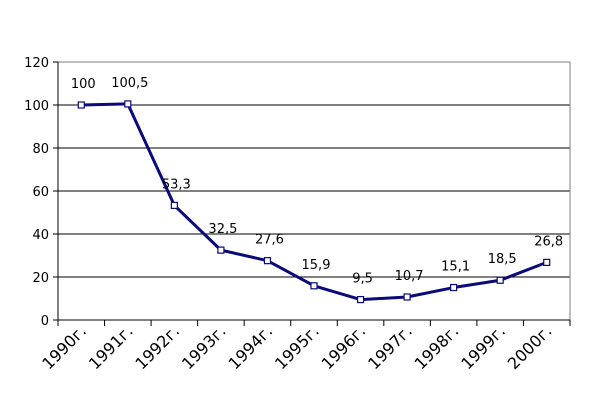 Image resolution: width=590 pixels, height=400 pixels. I want to click on y-axis-ticks: 0 20 40 60 80 100 120, so click(41, 192).